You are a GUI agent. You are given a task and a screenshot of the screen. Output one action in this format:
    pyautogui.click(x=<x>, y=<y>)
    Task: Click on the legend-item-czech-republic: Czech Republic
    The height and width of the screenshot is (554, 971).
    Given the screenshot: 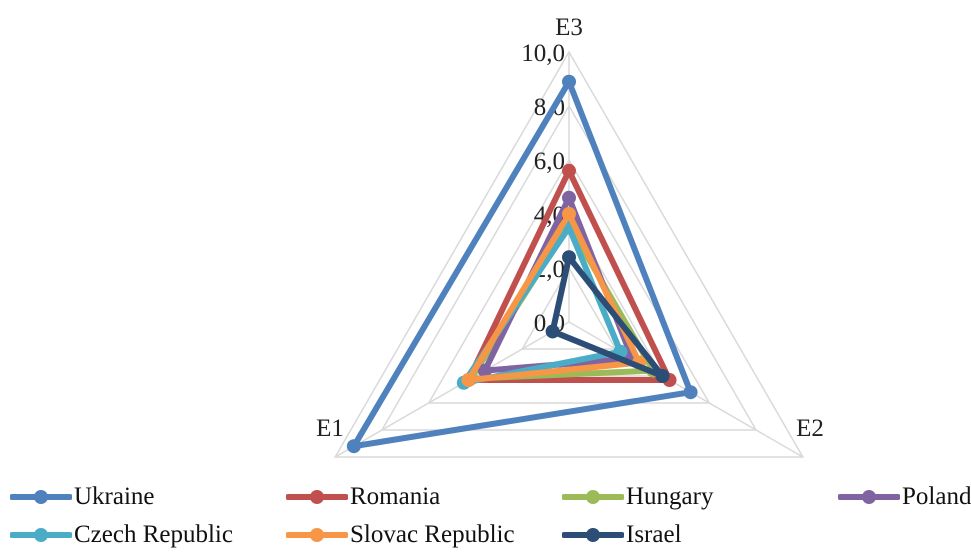 What is the action you would take?
    pyautogui.click(x=148, y=535)
    